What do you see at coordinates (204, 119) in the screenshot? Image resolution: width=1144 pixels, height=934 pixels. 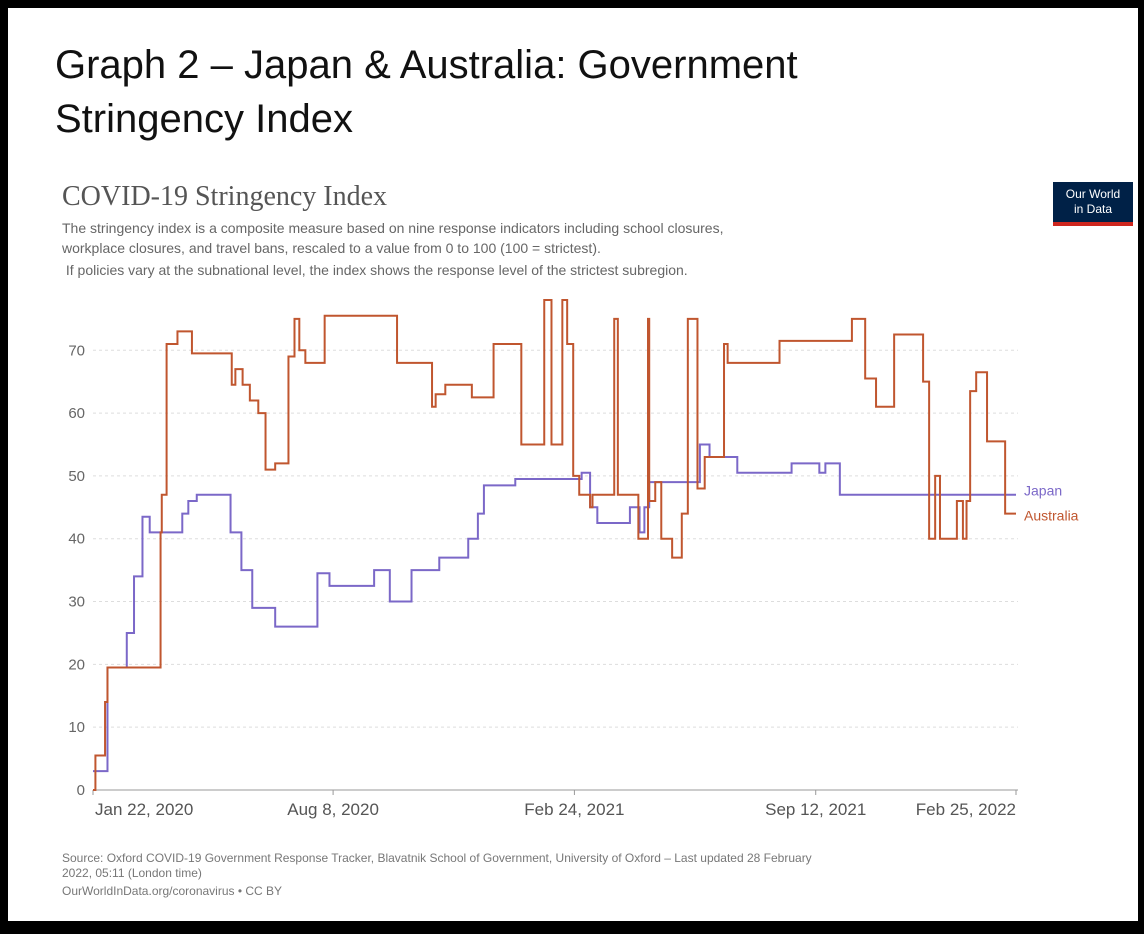 I see `heading: Stringency Index` at bounding box center [204, 119].